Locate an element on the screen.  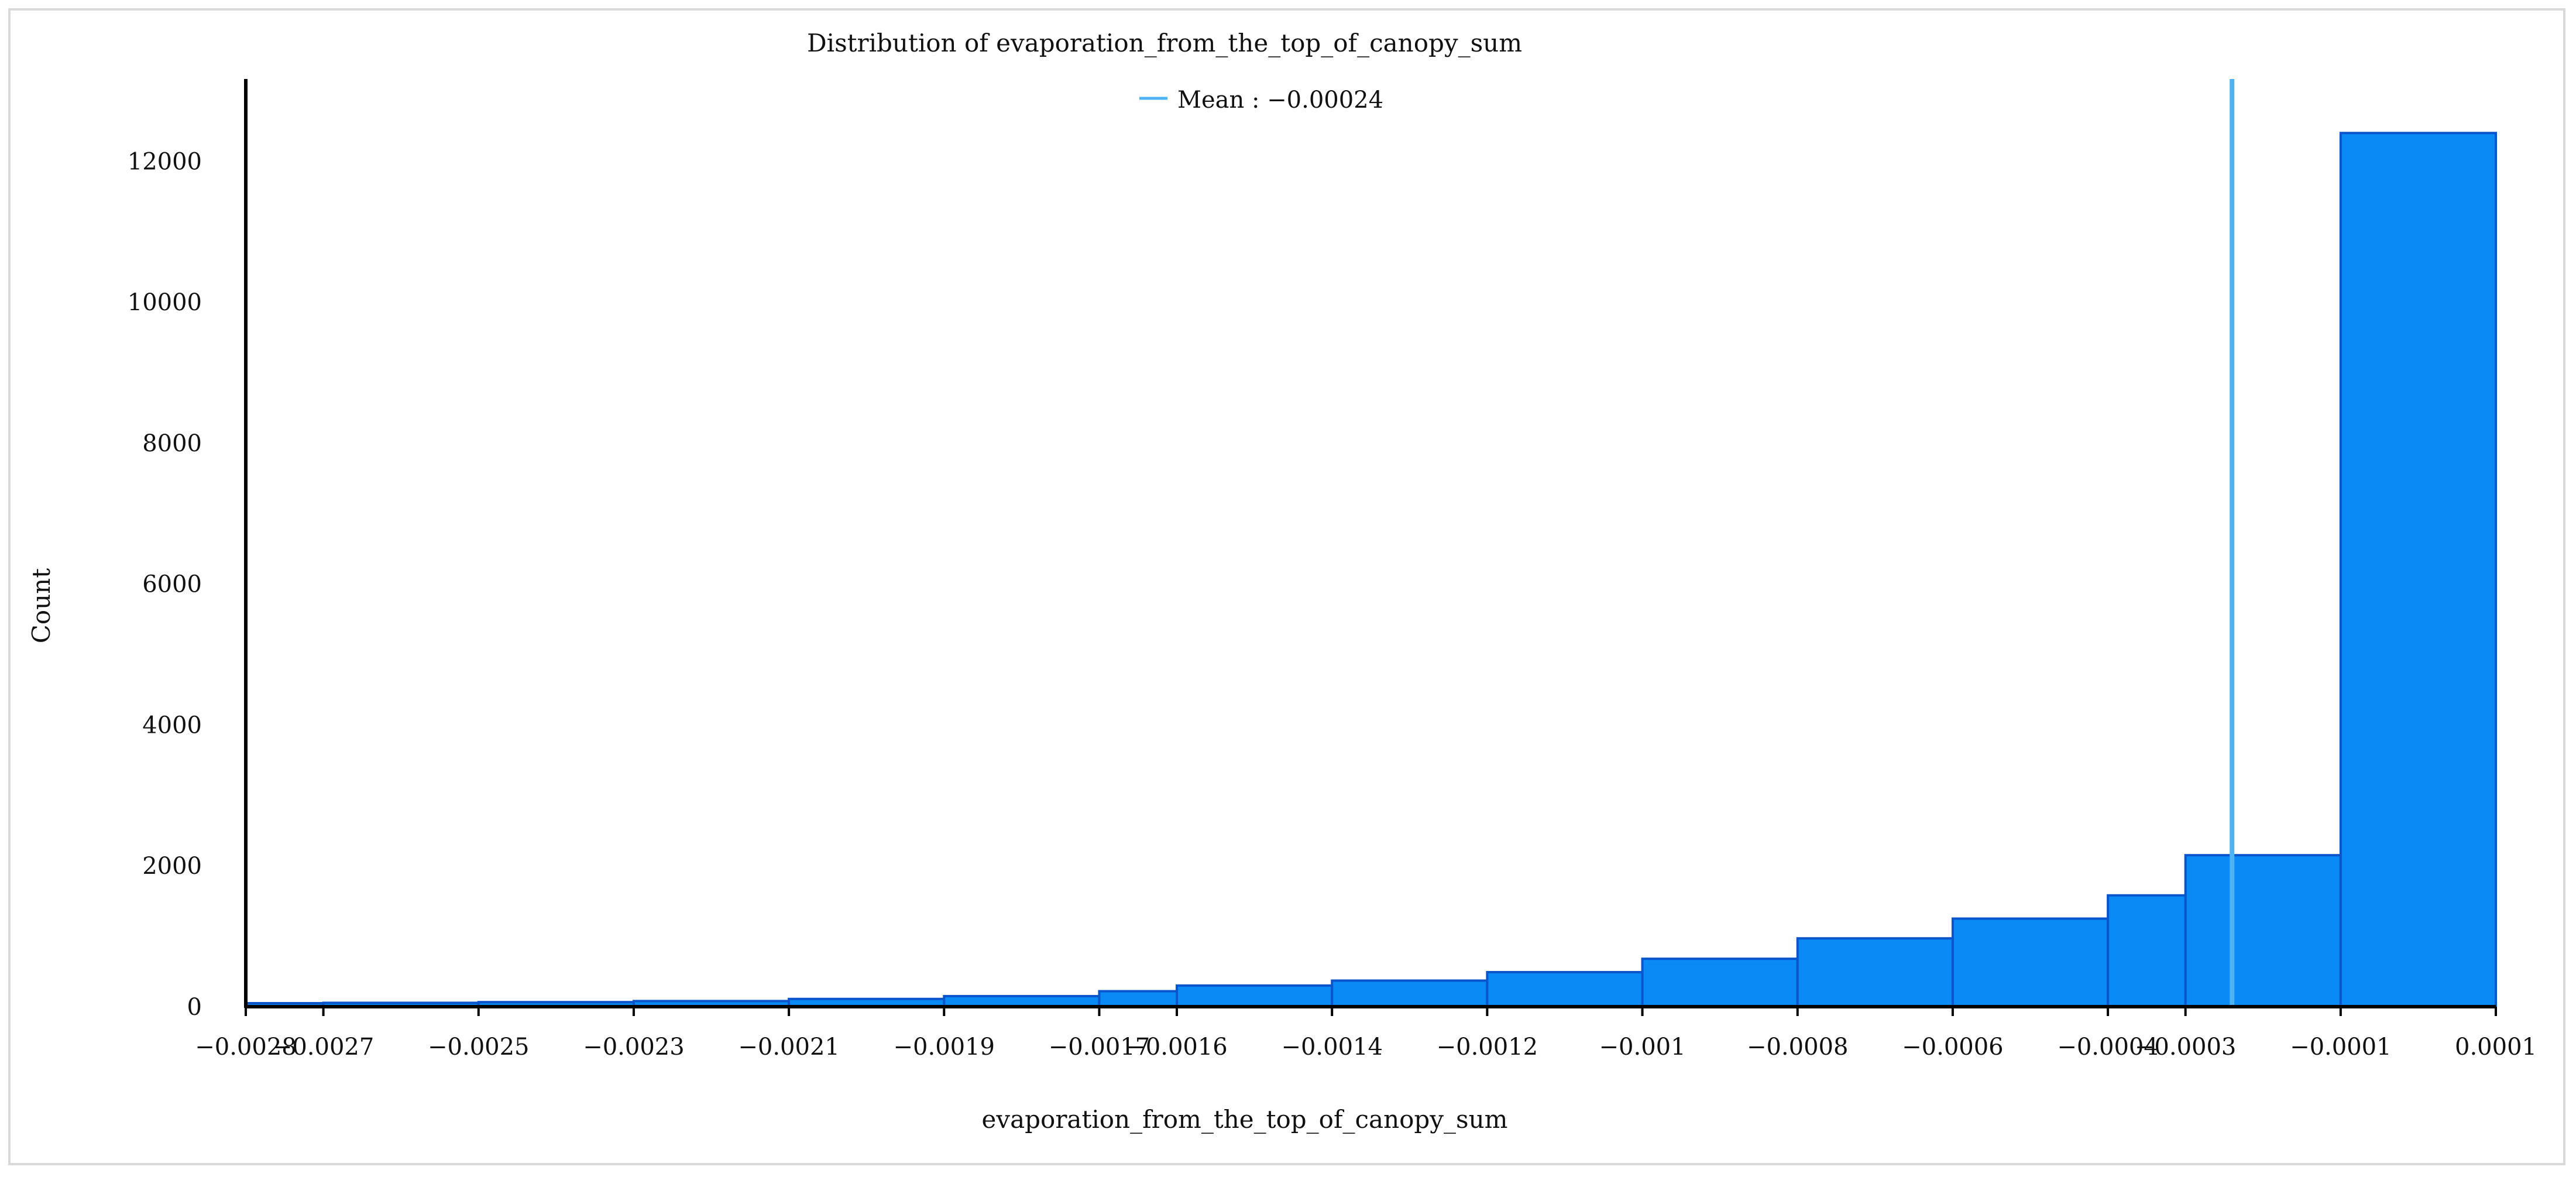
y-tick-labels: 0 2000 4000 6000 8000 10000 12000 is located at coordinates (165, 584).